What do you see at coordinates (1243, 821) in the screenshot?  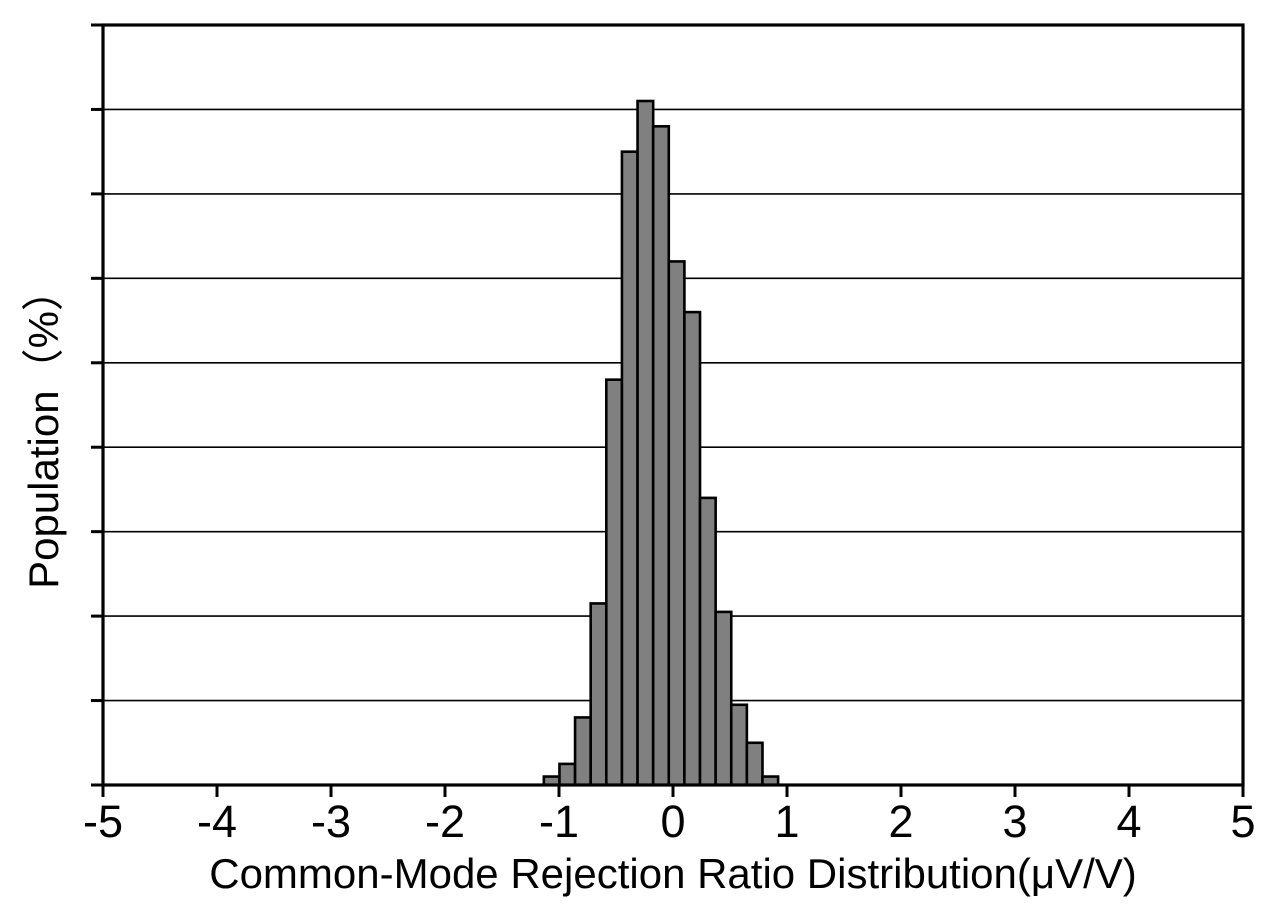 I see `x-tick-label: 5` at bounding box center [1243, 821].